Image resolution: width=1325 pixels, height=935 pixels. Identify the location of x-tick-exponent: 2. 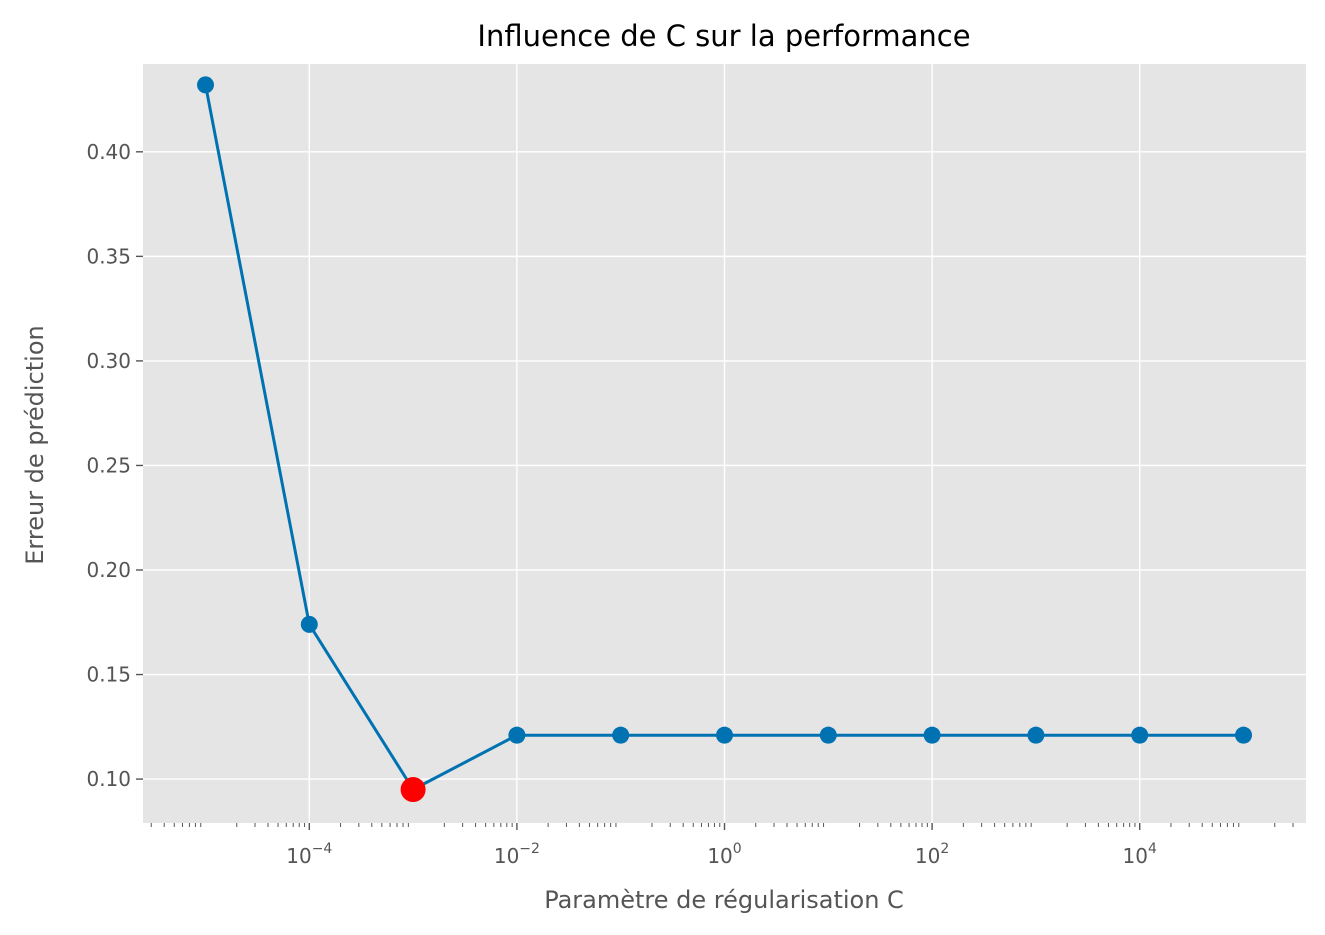
(944, 849).